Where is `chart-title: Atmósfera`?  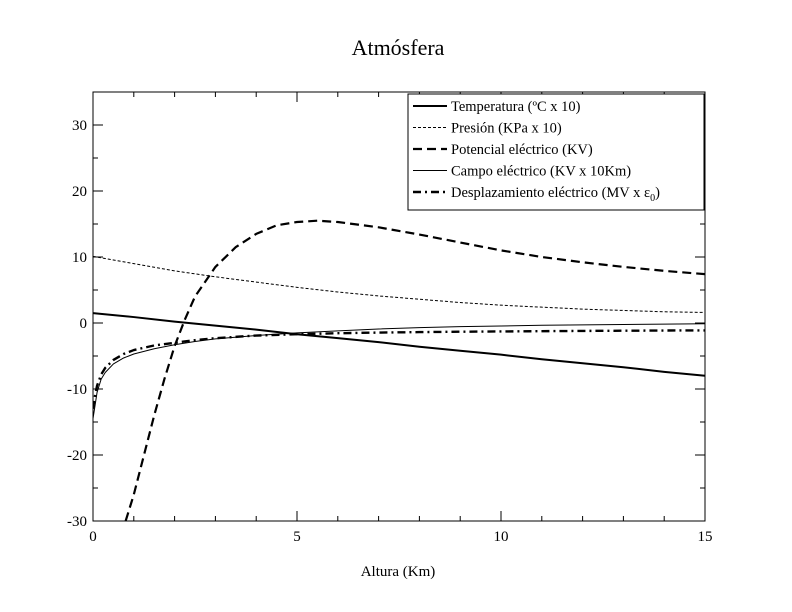 chart-title: Atmósfera is located at coordinates (398, 47).